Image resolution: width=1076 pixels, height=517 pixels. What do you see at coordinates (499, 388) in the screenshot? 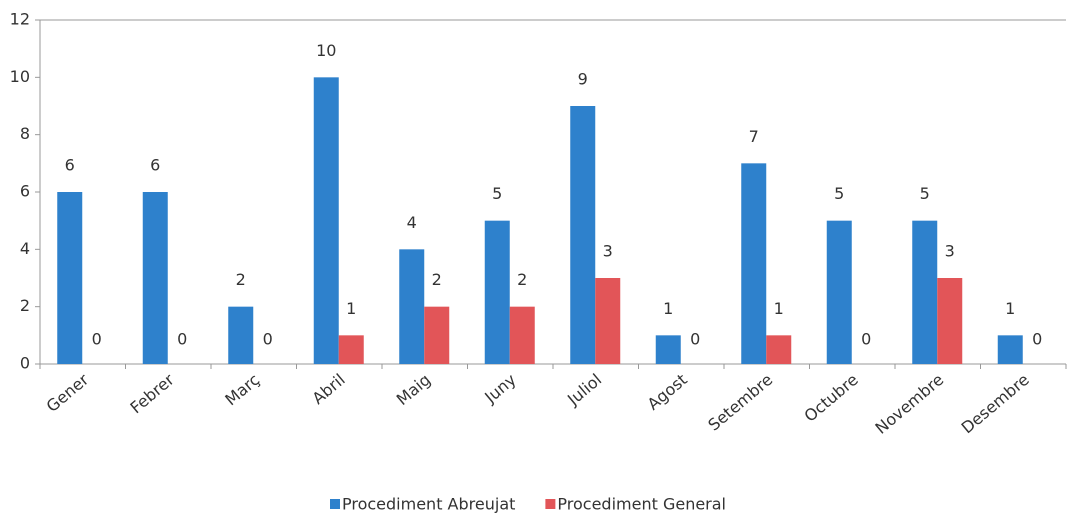
I see `x-tick-label: Juny` at bounding box center [499, 388].